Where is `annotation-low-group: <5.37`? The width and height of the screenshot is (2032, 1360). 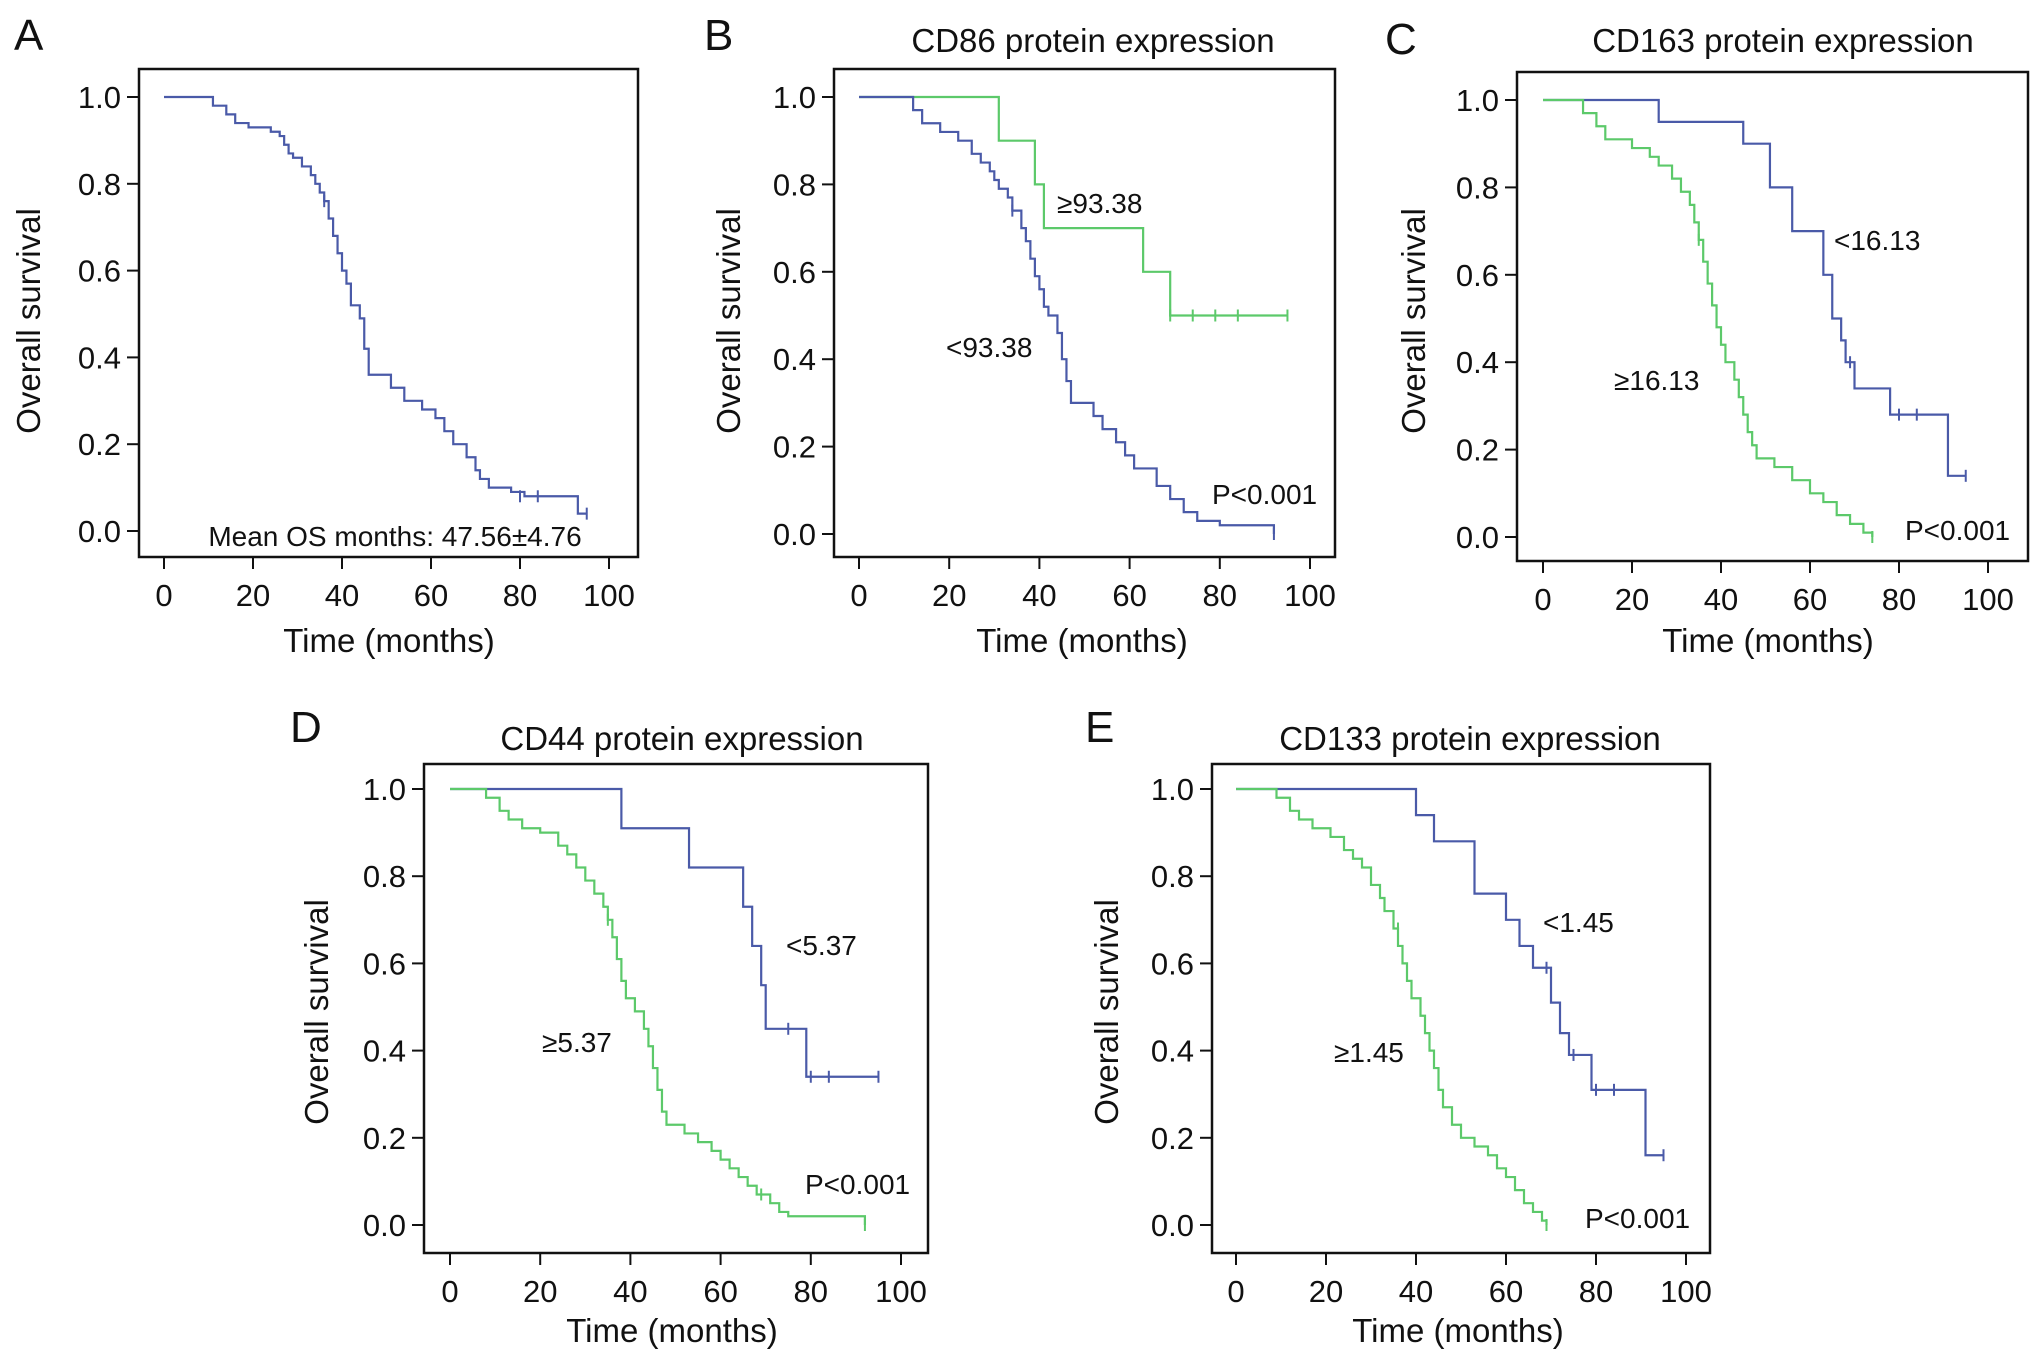 annotation-low-group: <5.37 is located at coordinates (821, 945).